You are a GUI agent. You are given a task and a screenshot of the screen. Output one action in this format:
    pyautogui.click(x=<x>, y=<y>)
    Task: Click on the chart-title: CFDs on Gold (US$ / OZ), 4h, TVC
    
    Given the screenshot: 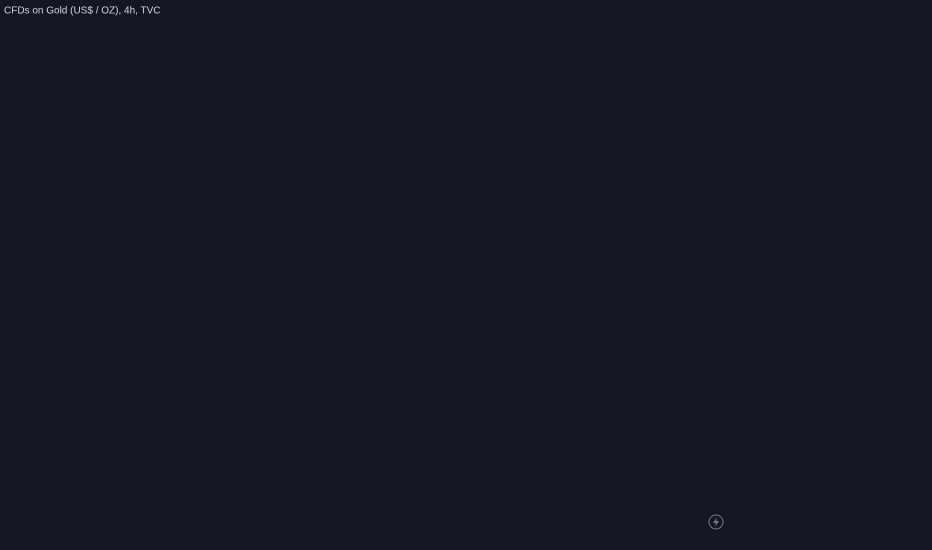 What is the action you would take?
    pyautogui.click(x=82, y=11)
    